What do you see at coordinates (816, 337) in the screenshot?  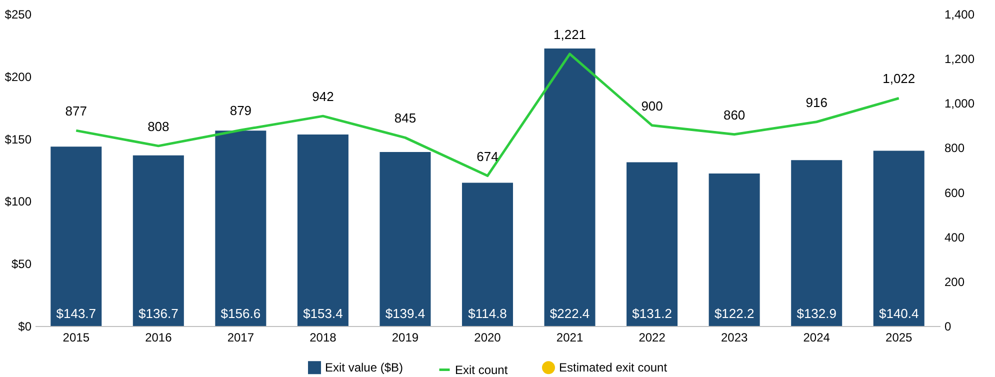 I see `x-tick-label: 2024` at bounding box center [816, 337].